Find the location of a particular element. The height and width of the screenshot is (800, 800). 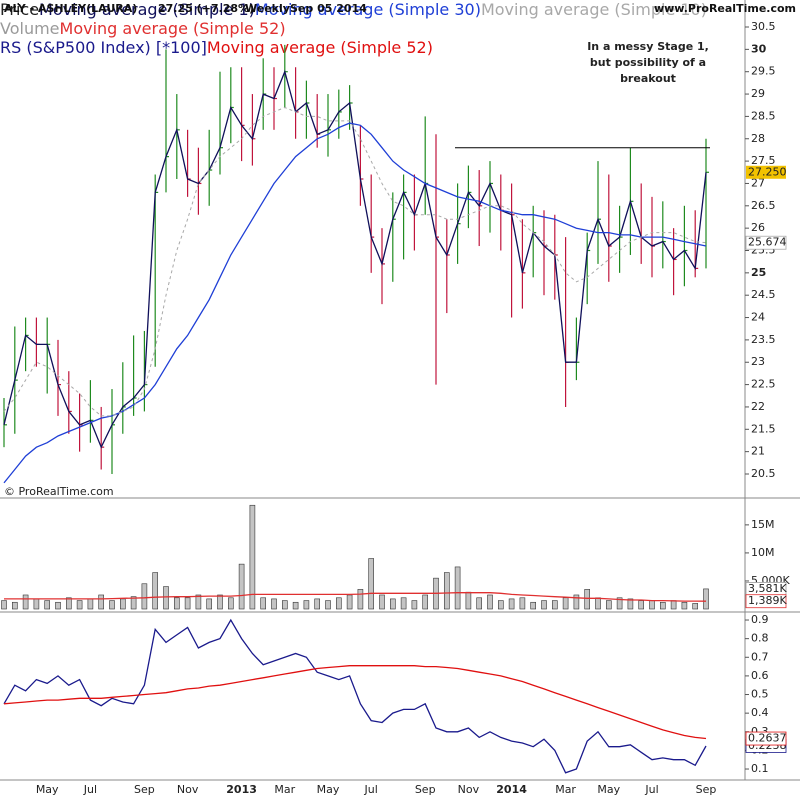

y-tick-label: 0.4 is located at coordinates (760, 712).